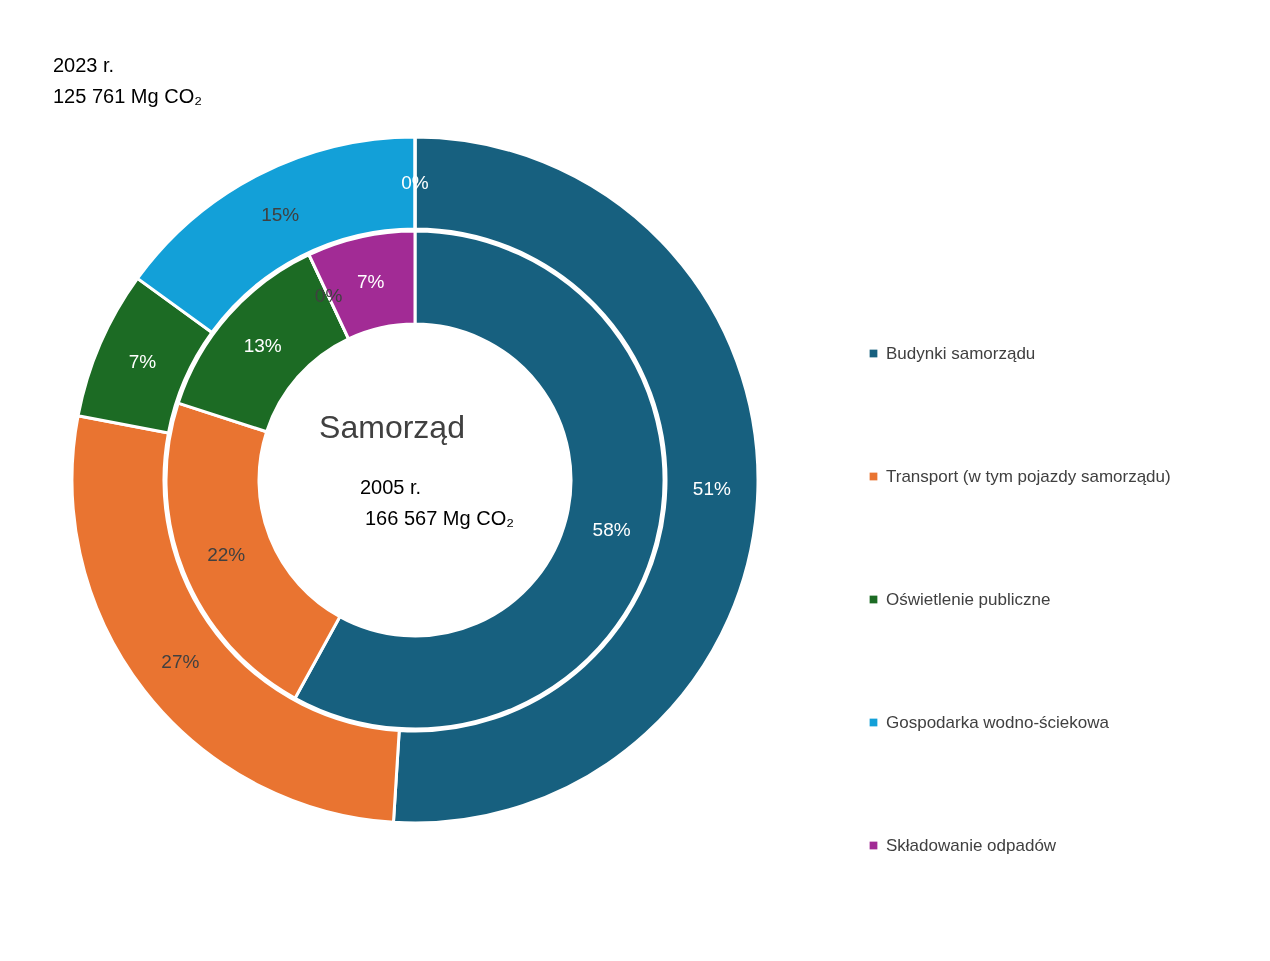 This screenshot has height=961, width=1270. Describe the element at coordinates (968, 599) in the screenshot. I see `legend-label: Oświetlenie publiczne` at that location.